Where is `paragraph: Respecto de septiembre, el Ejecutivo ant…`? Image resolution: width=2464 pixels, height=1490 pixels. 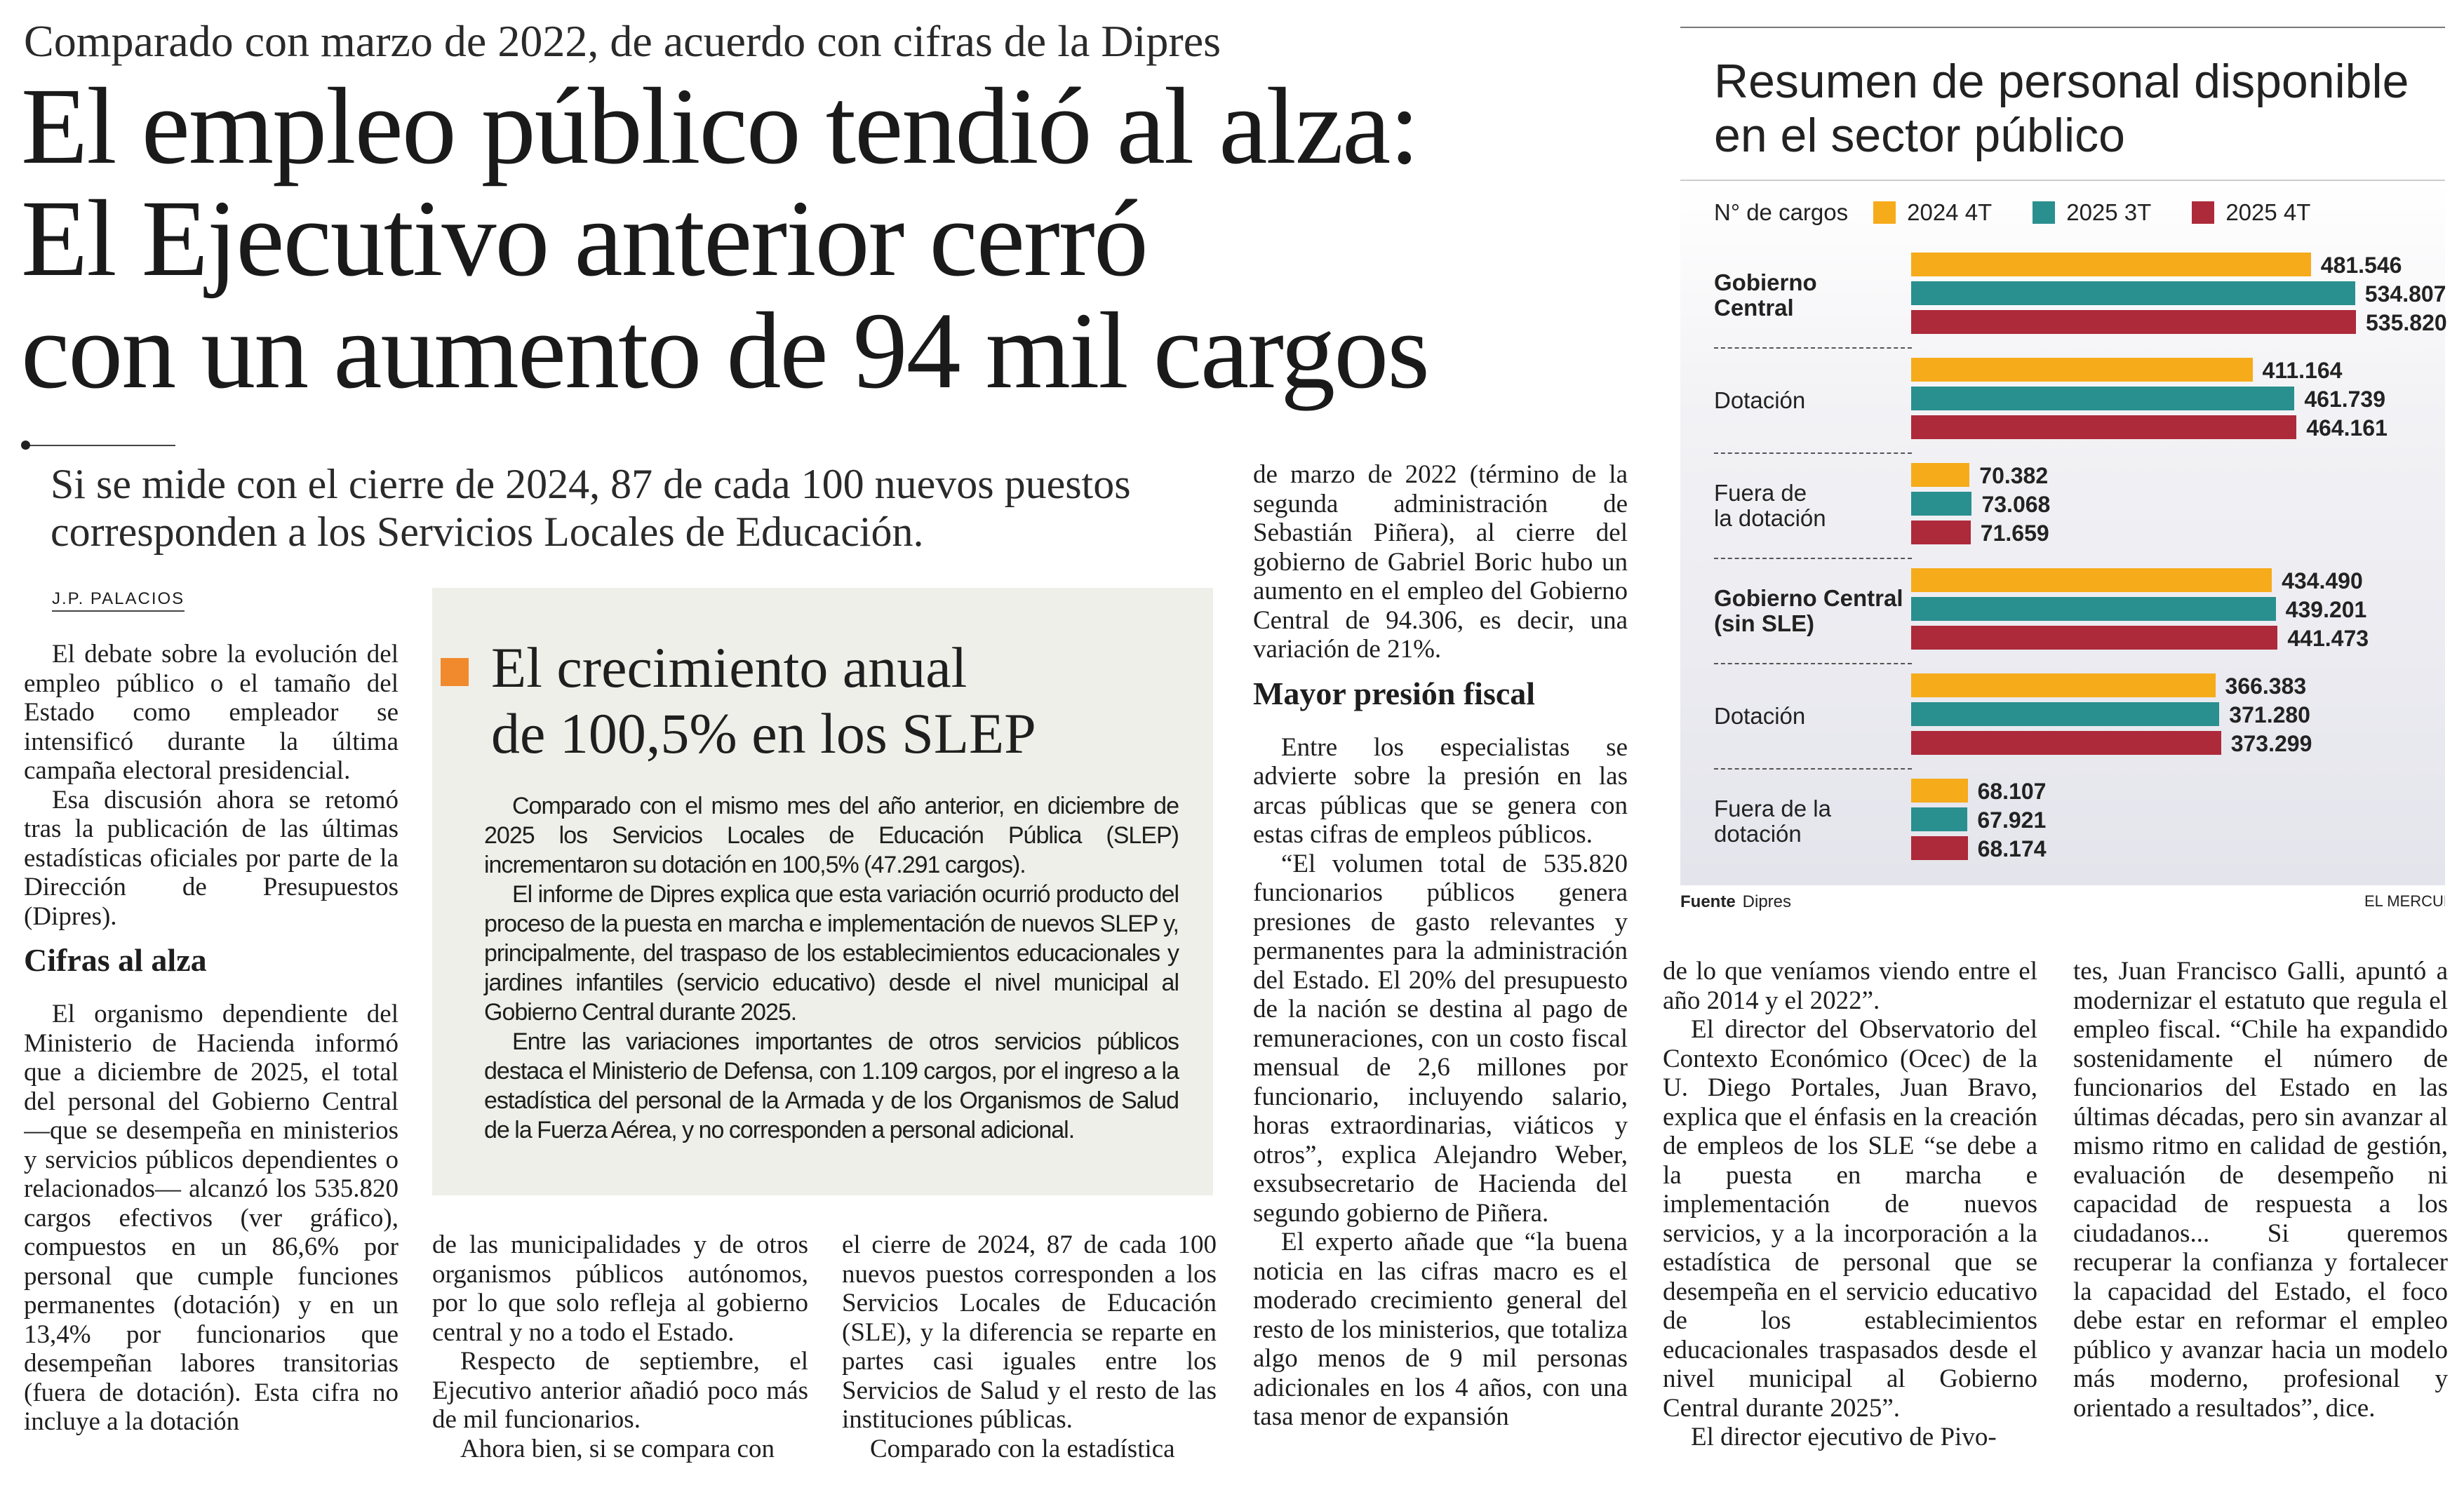 paragraph: Respecto de septiembre, el Ejecutivo ant… is located at coordinates (620, 1390).